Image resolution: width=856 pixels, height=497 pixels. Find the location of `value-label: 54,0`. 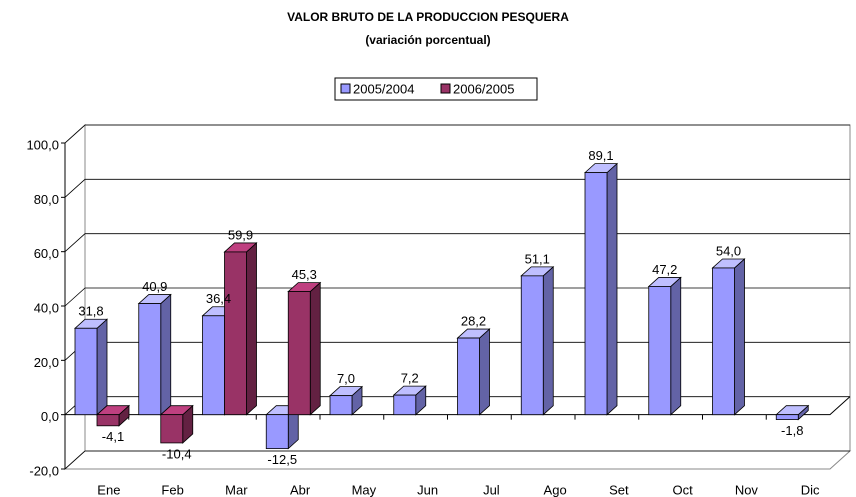

value-label: 54,0 is located at coordinates (728, 250).